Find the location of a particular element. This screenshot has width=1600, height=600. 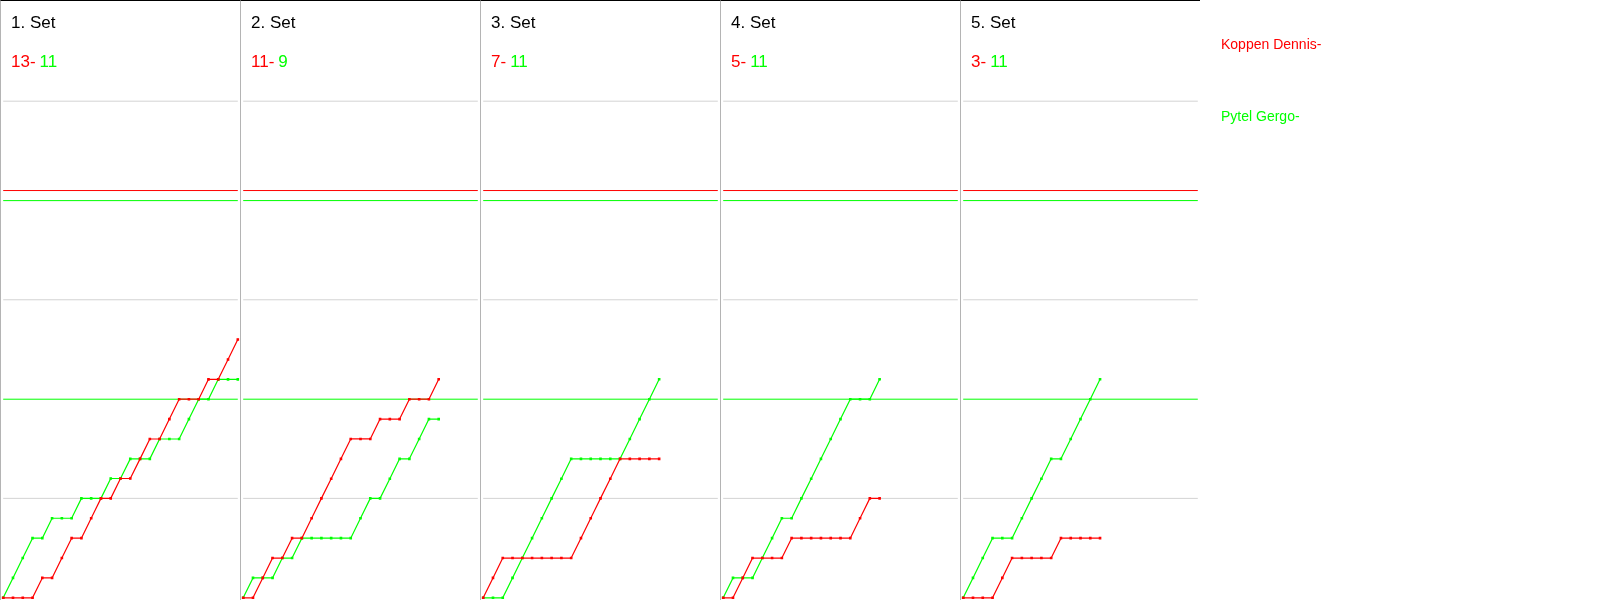

text: 7- is located at coordinates (499, 61).